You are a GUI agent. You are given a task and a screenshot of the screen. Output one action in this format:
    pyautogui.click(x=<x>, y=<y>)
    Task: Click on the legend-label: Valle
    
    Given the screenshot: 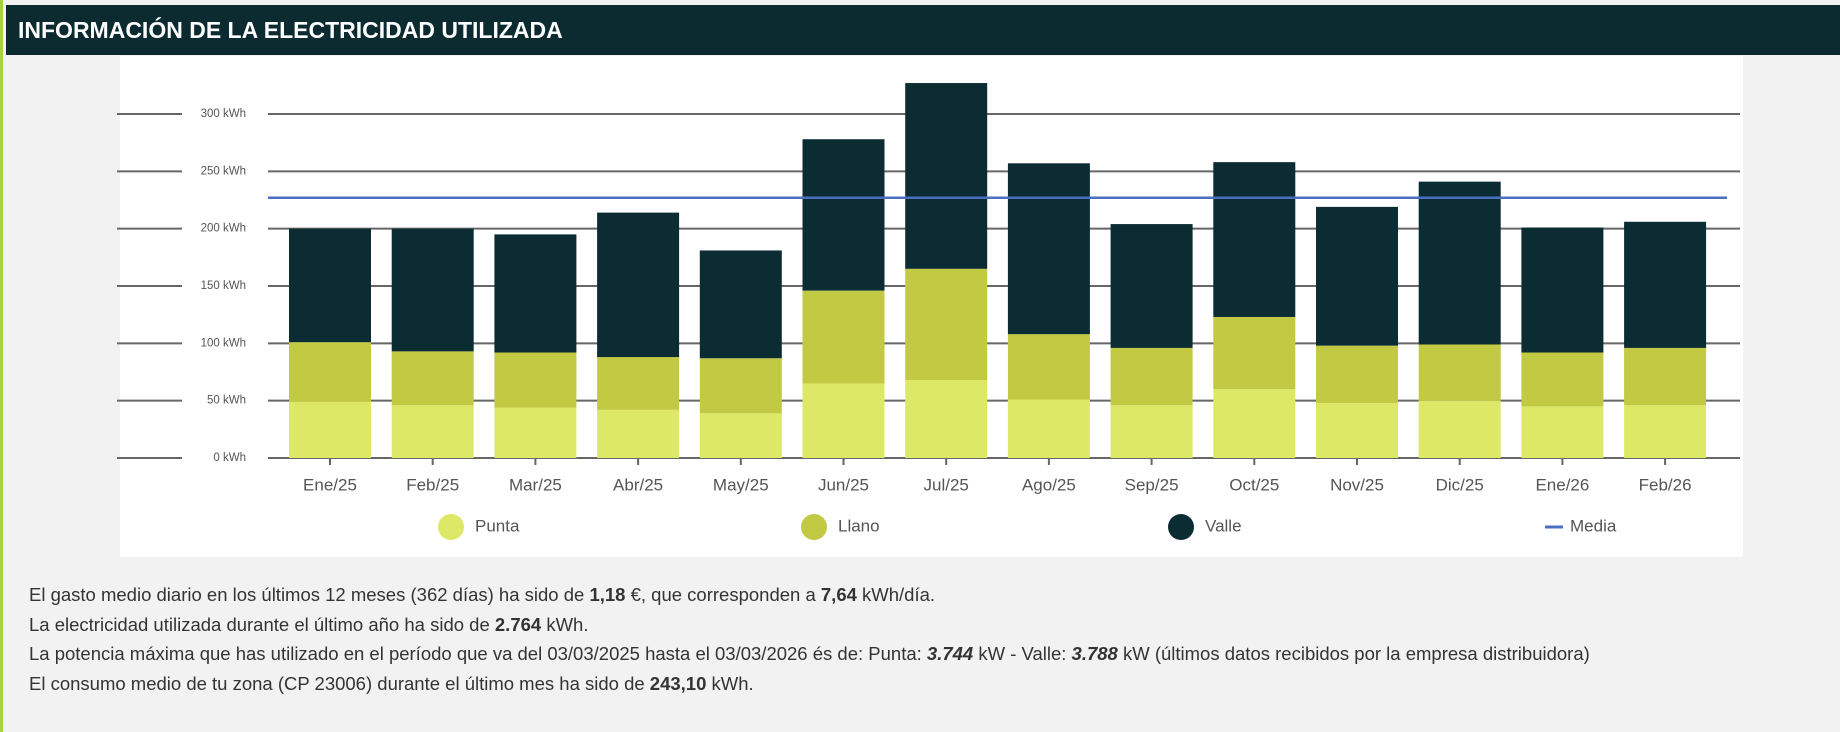 What is the action you would take?
    pyautogui.click(x=1223, y=525)
    